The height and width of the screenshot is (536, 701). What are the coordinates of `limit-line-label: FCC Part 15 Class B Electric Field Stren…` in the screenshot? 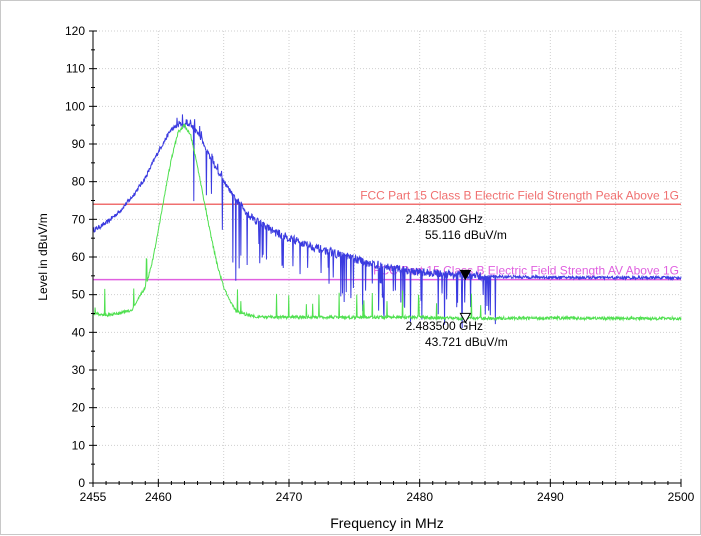 It's located at (519, 195).